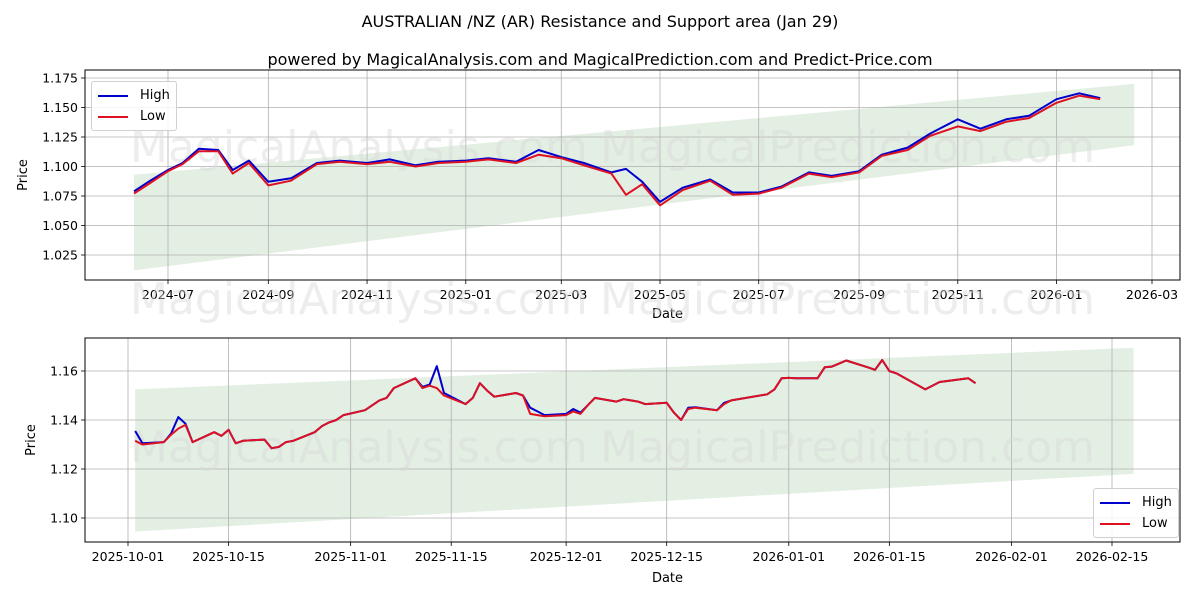  I want to click on y-tick-label: 1.125, so click(60, 137).